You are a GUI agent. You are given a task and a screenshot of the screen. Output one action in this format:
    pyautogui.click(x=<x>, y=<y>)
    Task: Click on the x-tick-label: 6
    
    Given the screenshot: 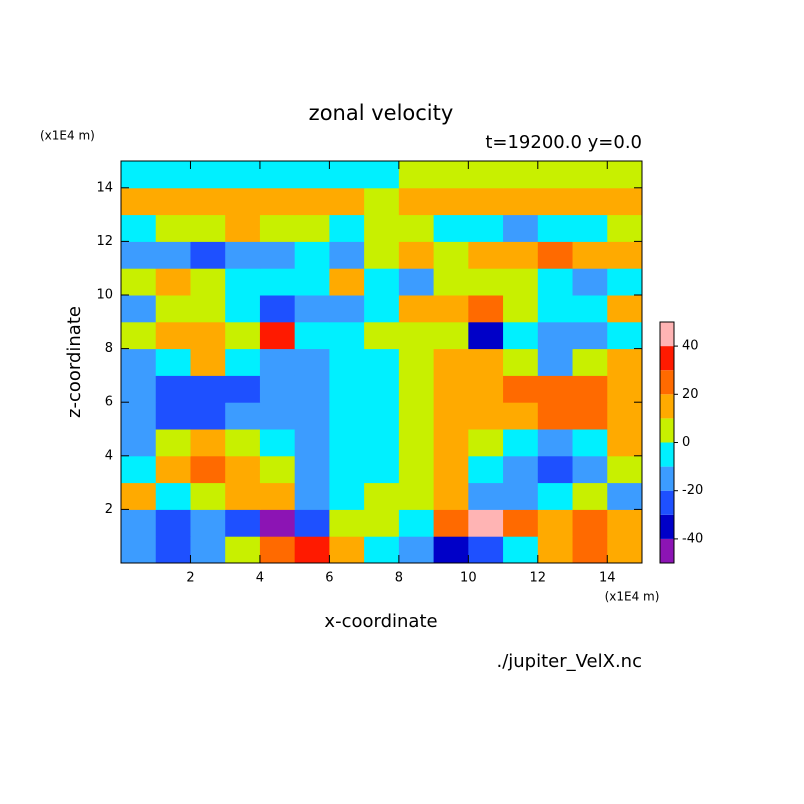 What is the action you would take?
    pyautogui.click(x=329, y=578)
    